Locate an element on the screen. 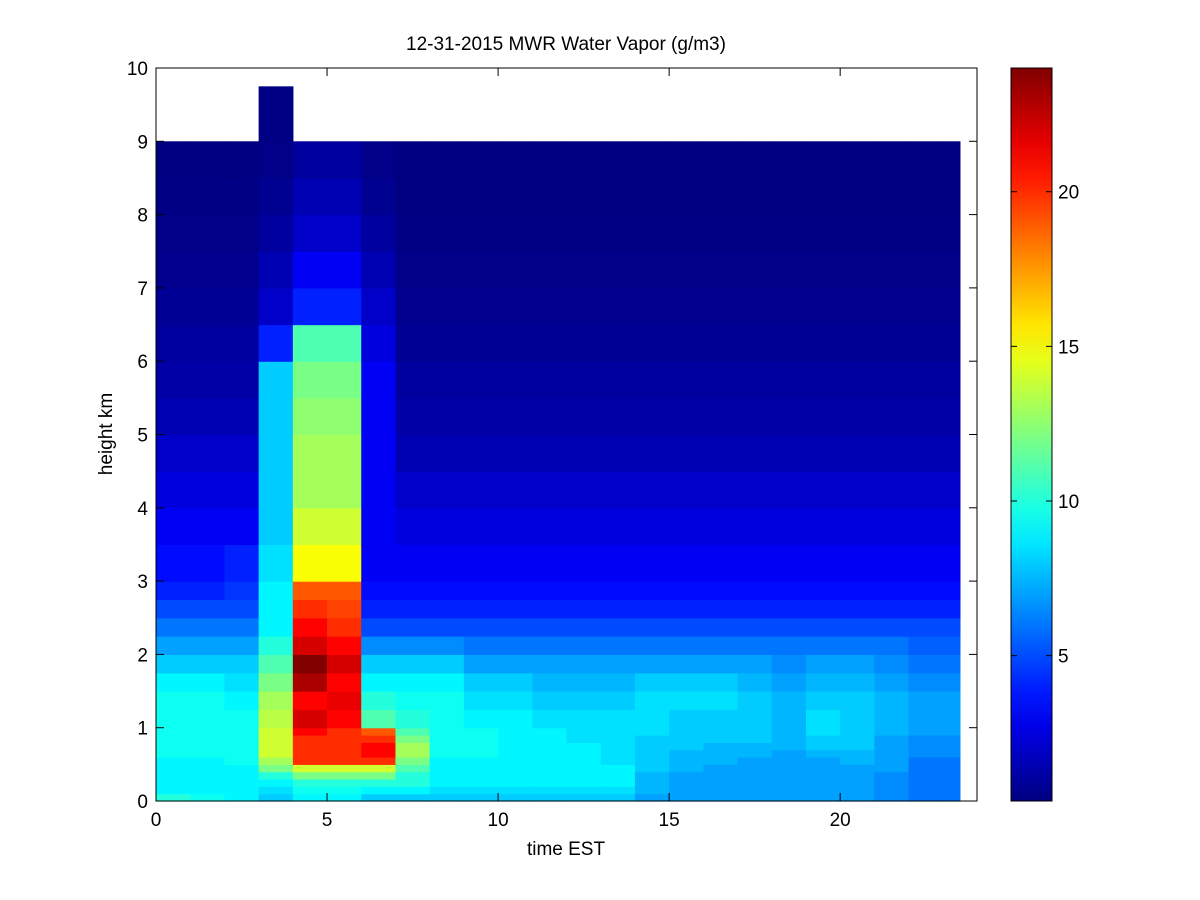  y-tick-label: 3 is located at coordinates (142, 582).